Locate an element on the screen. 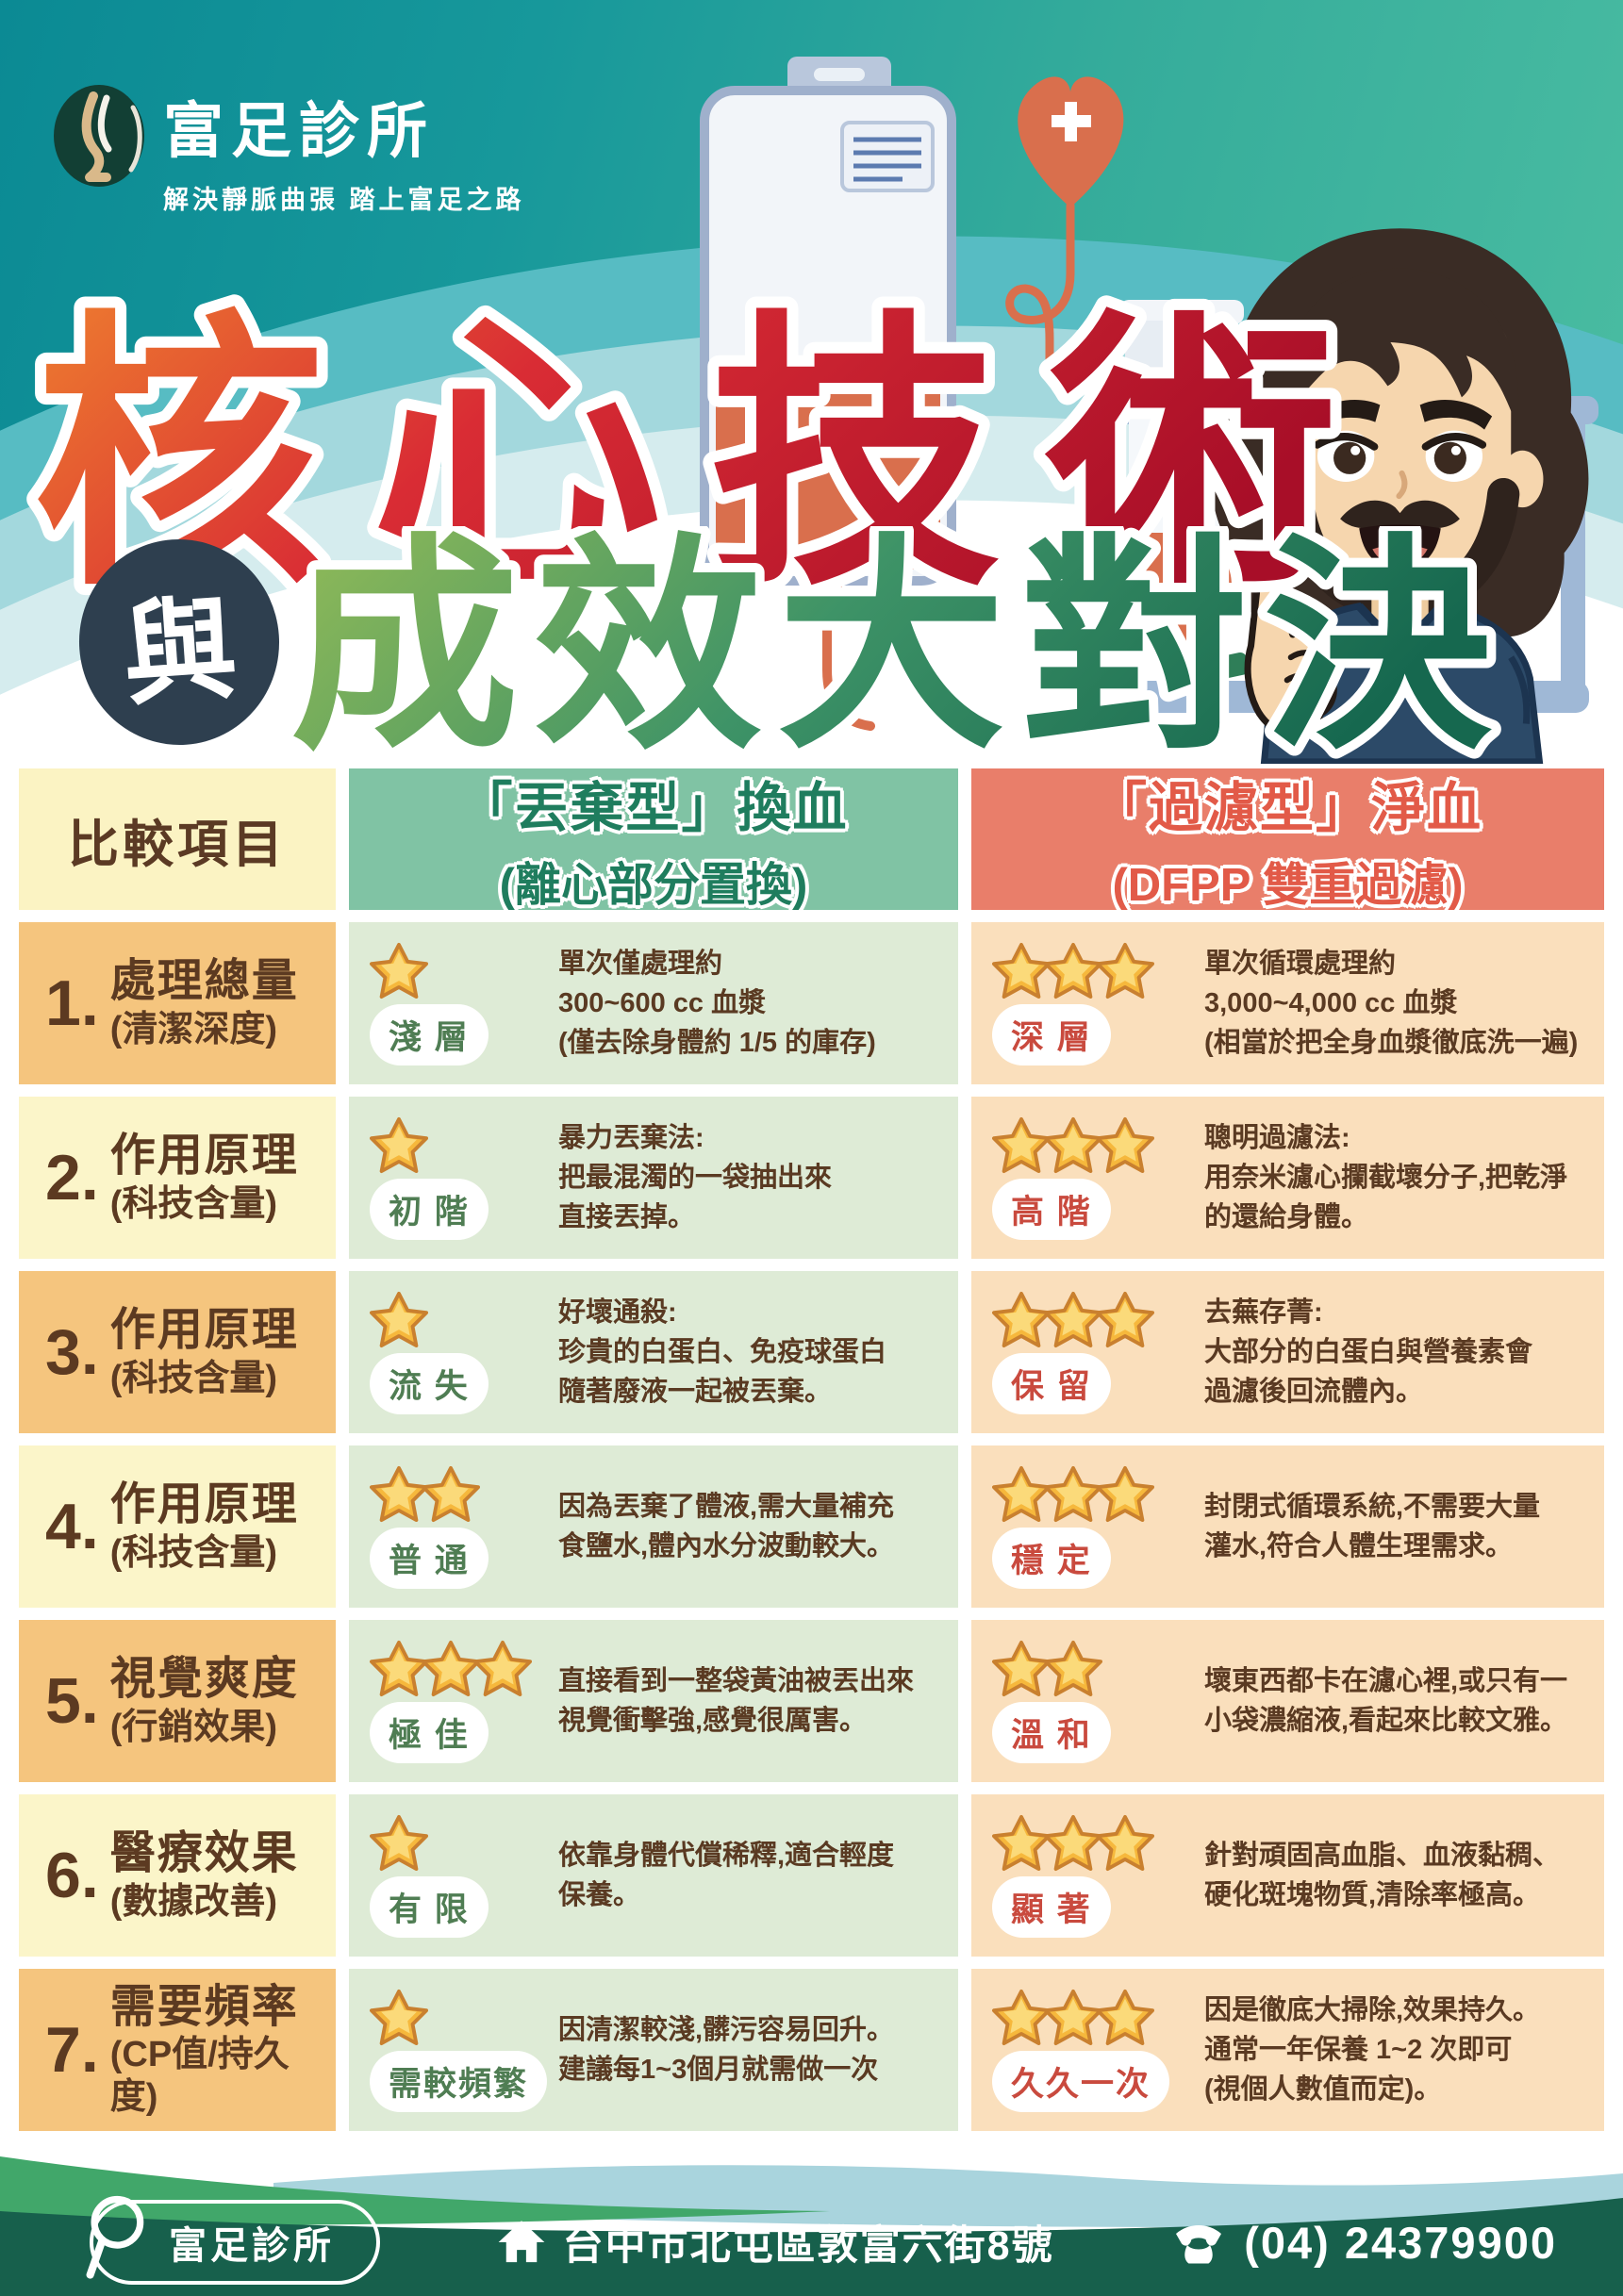 This screenshot has width=1623, height=2296. level-badge: 初 階 is located at coordinates (429, 1209).